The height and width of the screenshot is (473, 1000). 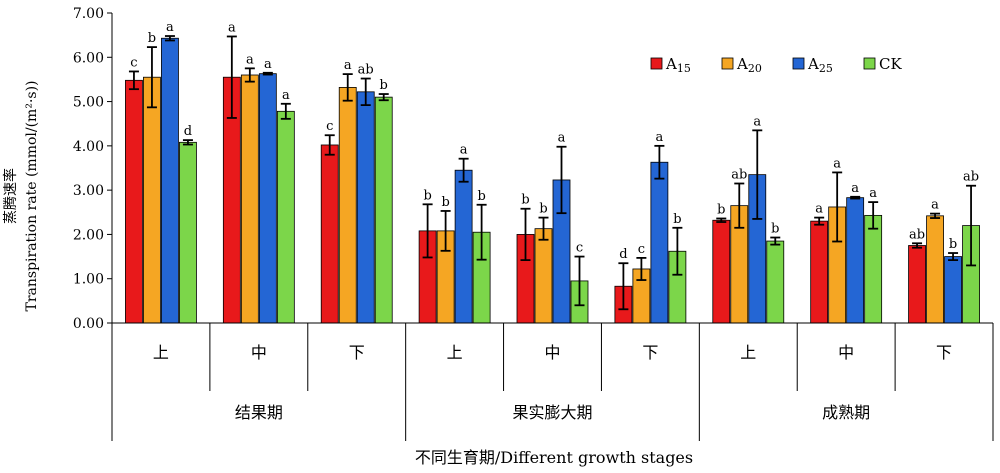 I want to click on y-tick-label: 4.00, so click(x=88, y=147).